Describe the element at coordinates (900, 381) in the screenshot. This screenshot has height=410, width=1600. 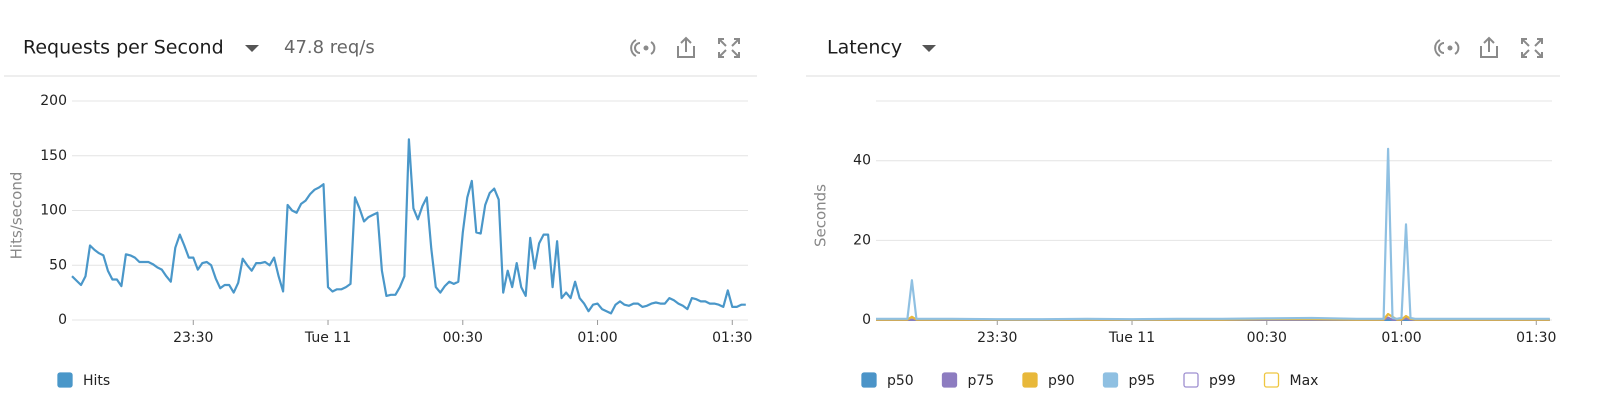
I see `legend-label: p50` at that location.